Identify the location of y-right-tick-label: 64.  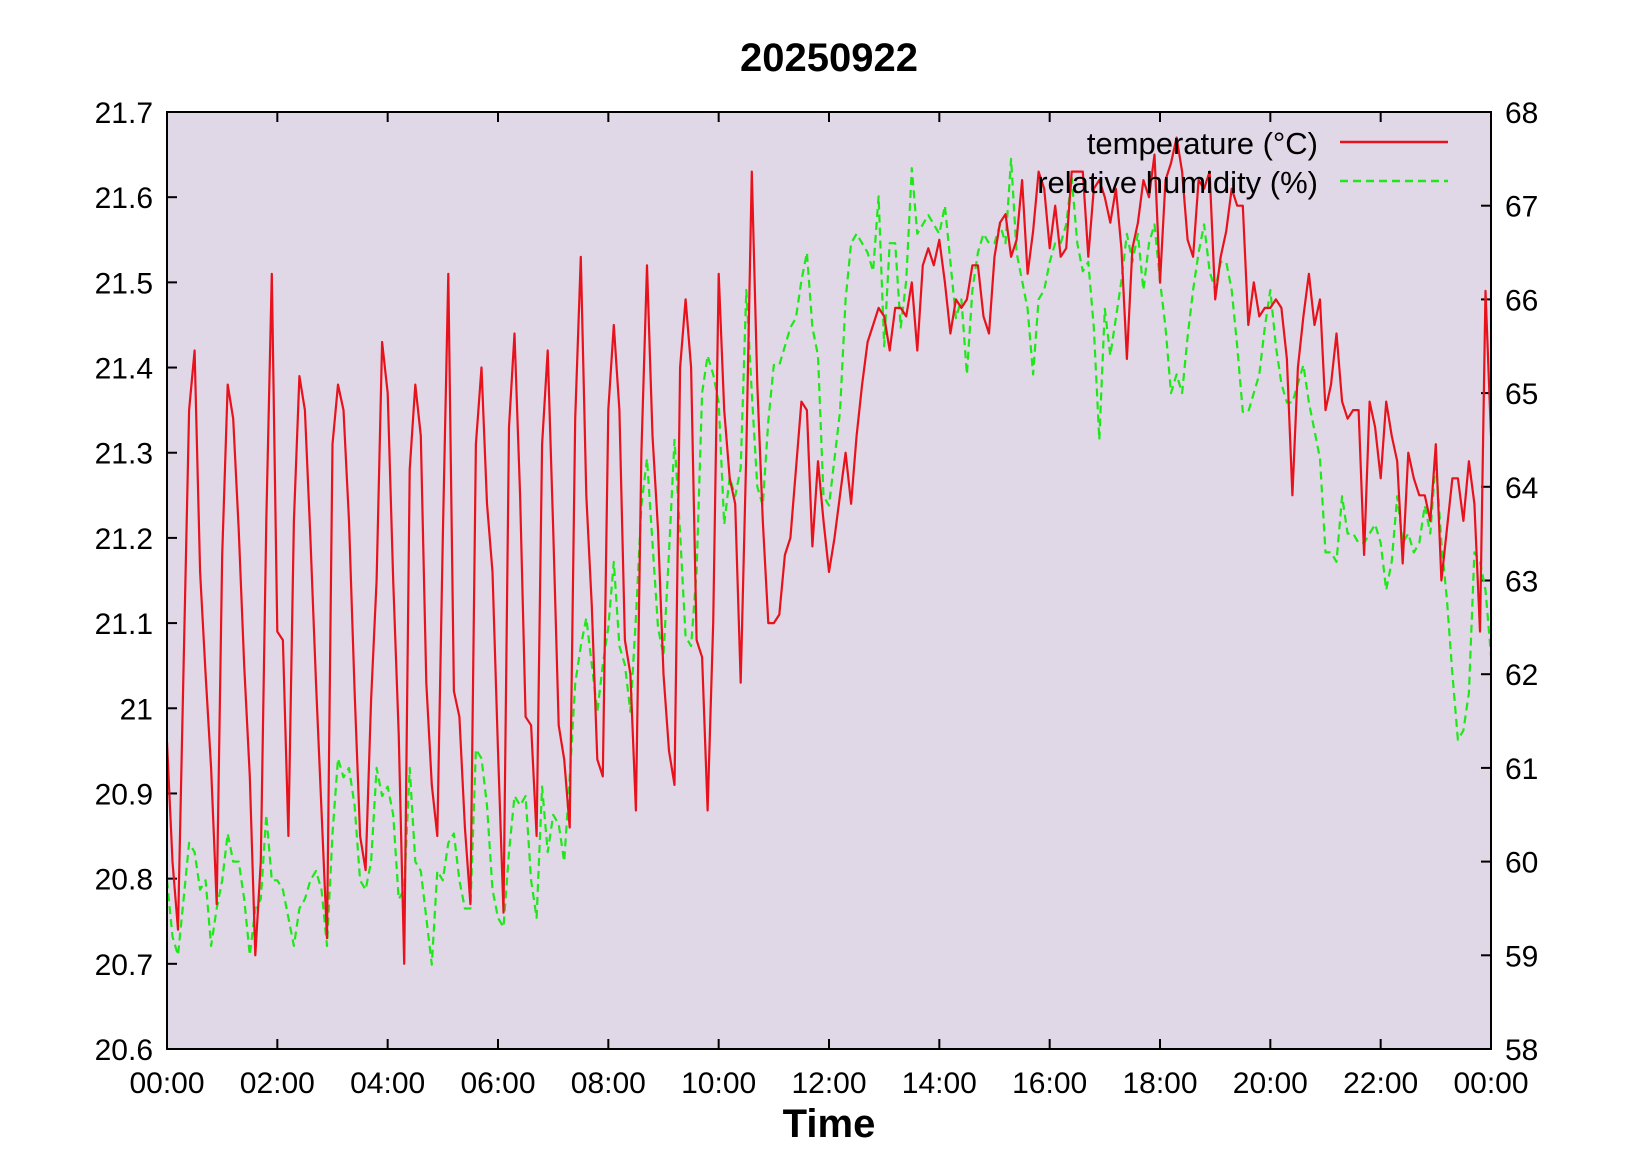
(1521, 488).